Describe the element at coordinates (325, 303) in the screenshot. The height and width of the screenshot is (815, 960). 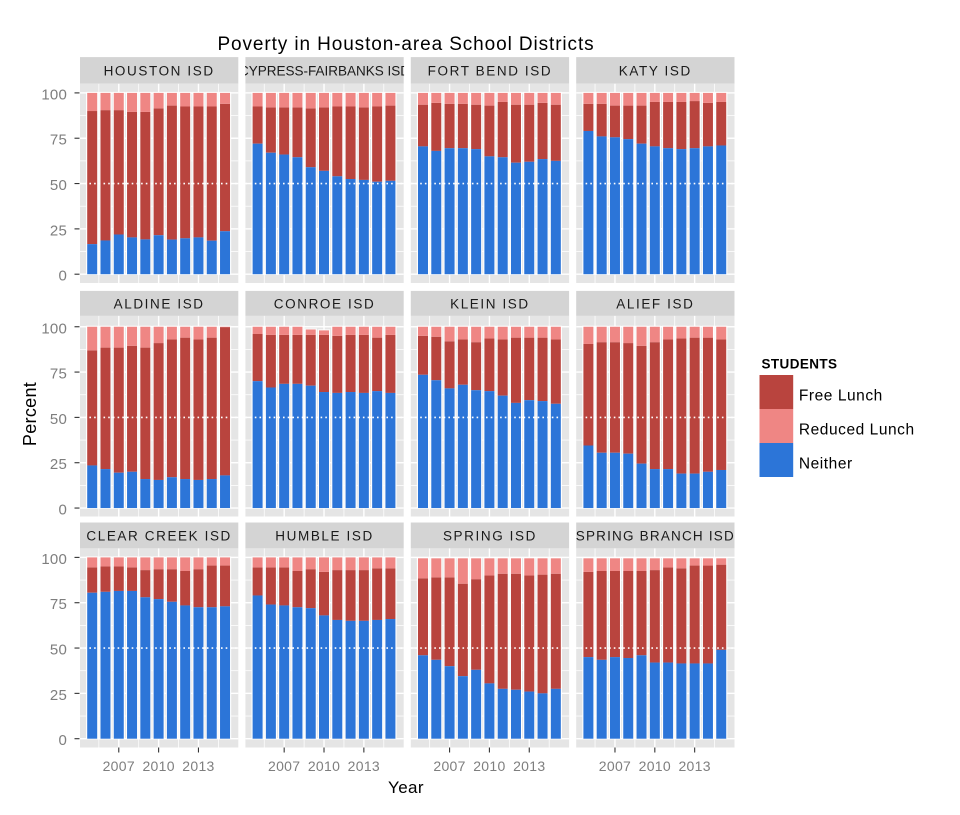
I see `svg-text: CONROE ISD` at that location.